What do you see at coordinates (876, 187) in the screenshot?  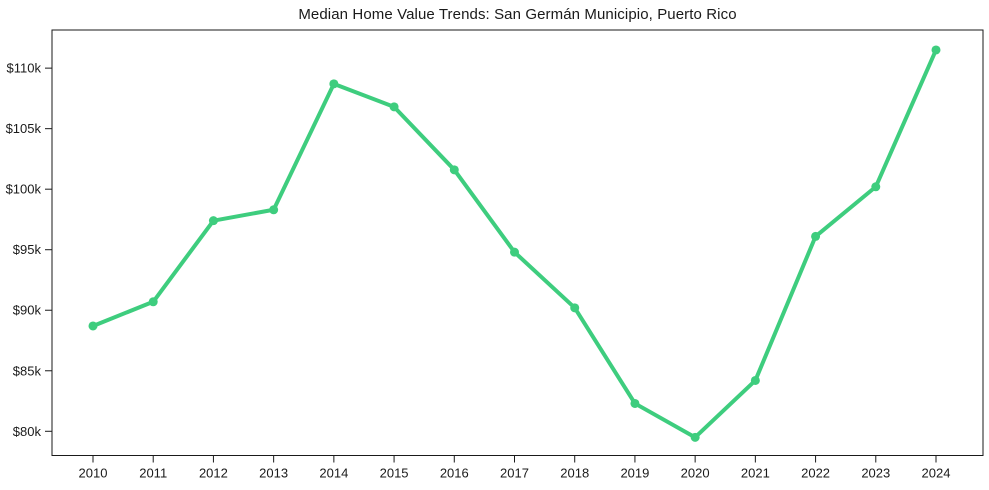 I see `data-point-2023` at bounding box center [876, 187].